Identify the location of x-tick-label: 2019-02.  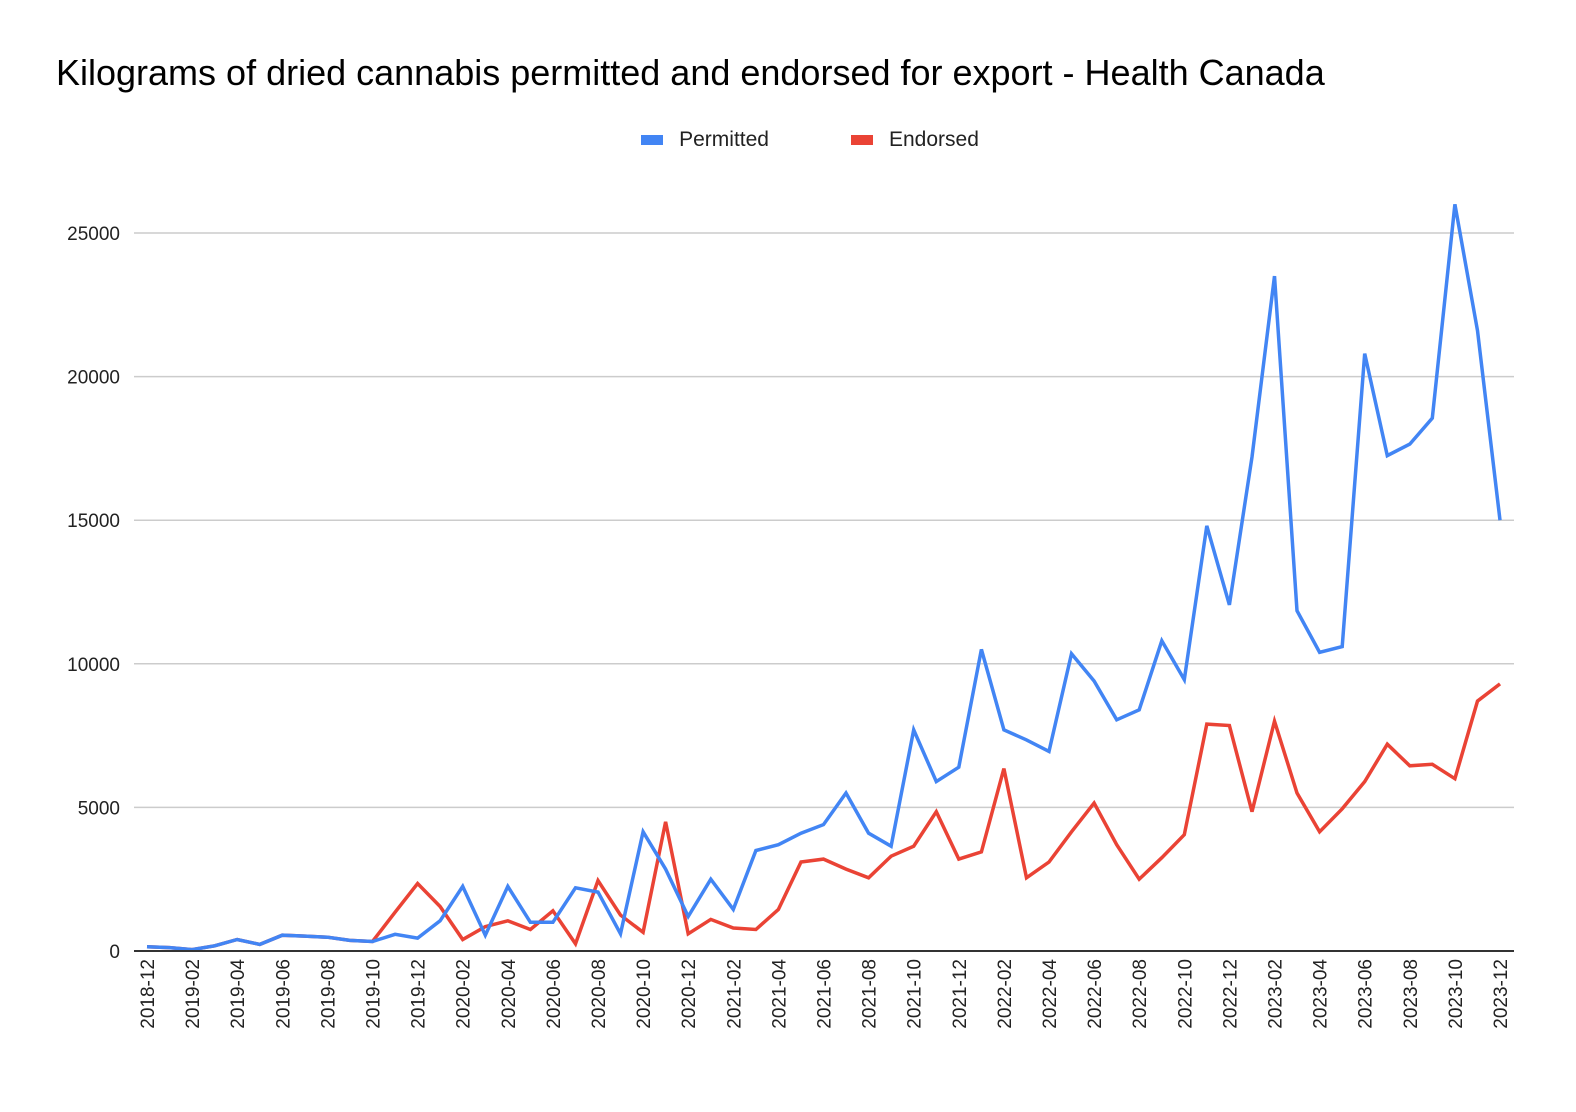
(193, 994).